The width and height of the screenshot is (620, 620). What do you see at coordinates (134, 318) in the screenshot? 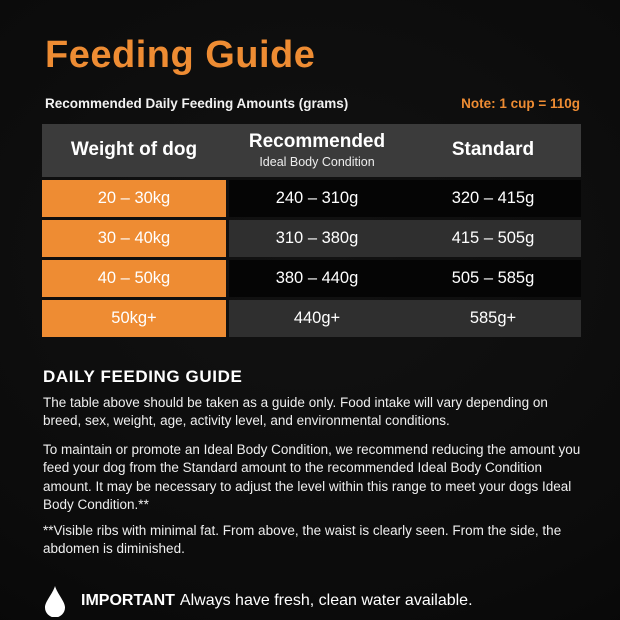
I see `weight-cell: 50kg+` at bounding box center [134, 318].